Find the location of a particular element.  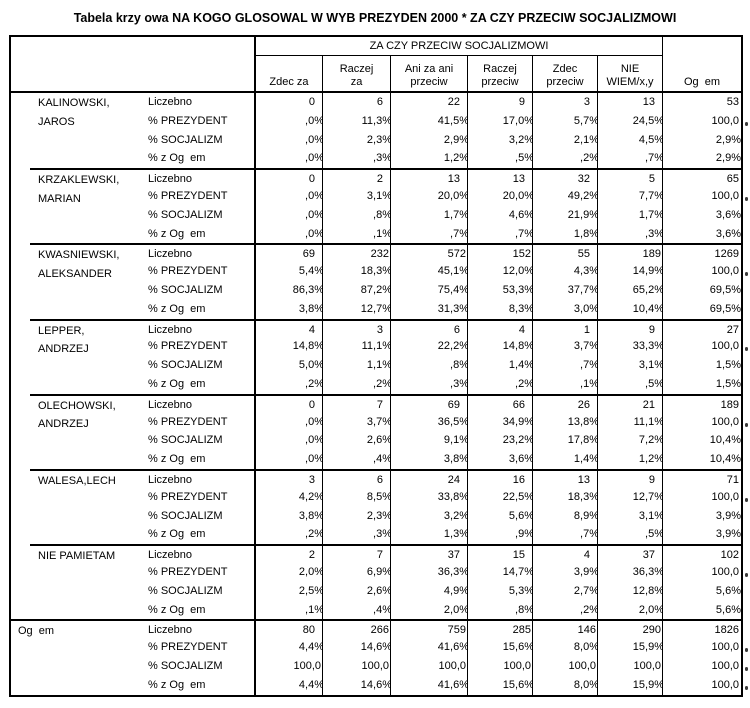

value-cell: 759 is located at coordinates (428, 629).